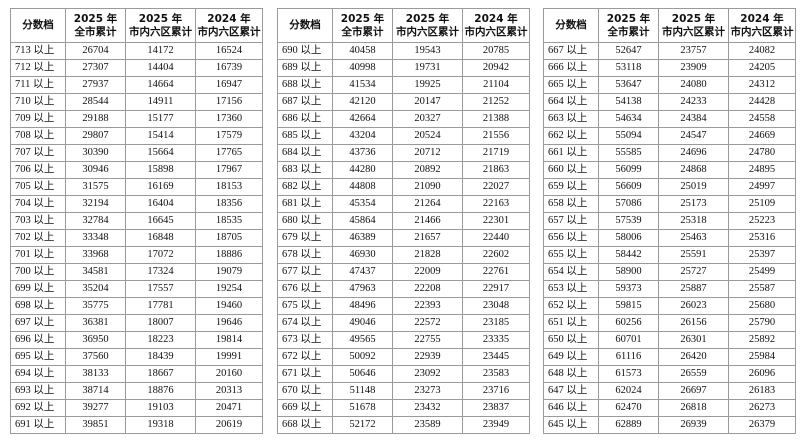 The height and width of the screenshot is (441, 800). Describe the element at coordinates (571, 153) in the screenshot. I see `score-cell: 661 以上` at that location.